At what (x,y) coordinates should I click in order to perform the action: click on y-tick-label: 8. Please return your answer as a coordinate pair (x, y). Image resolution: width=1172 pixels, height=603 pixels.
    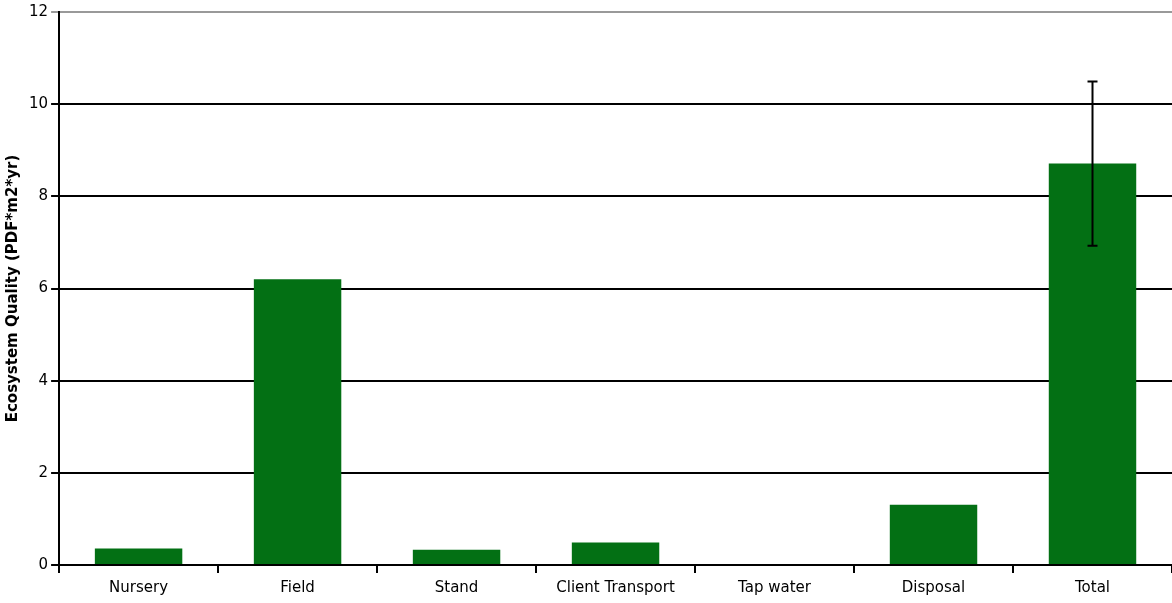
    Looking at the image, I should click on (43, 195).